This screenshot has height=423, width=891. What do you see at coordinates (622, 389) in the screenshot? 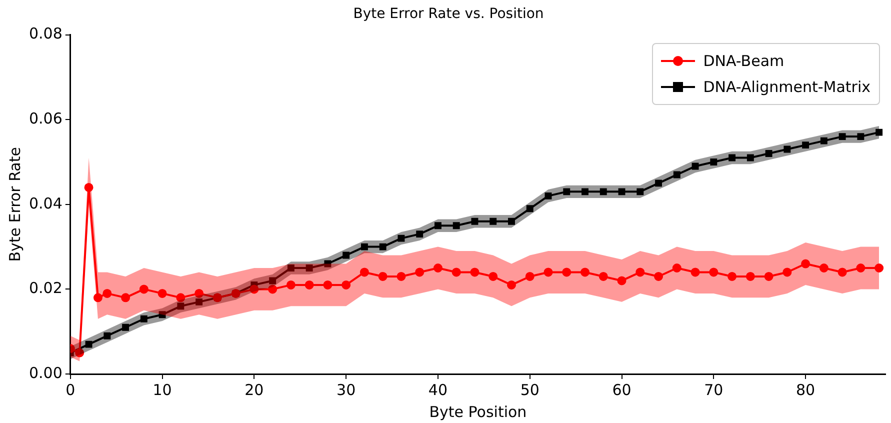
I see `x-tick-label: 60` at bounding box center [622, 389].